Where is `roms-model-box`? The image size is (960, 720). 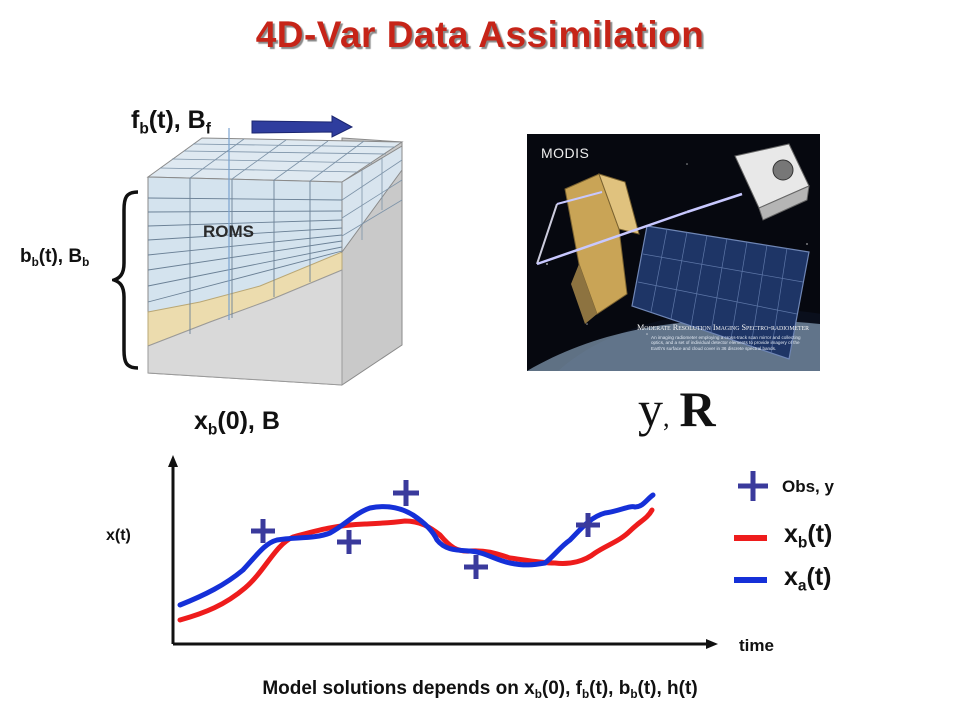
roms-model-box is located at coordinates (275, 257).